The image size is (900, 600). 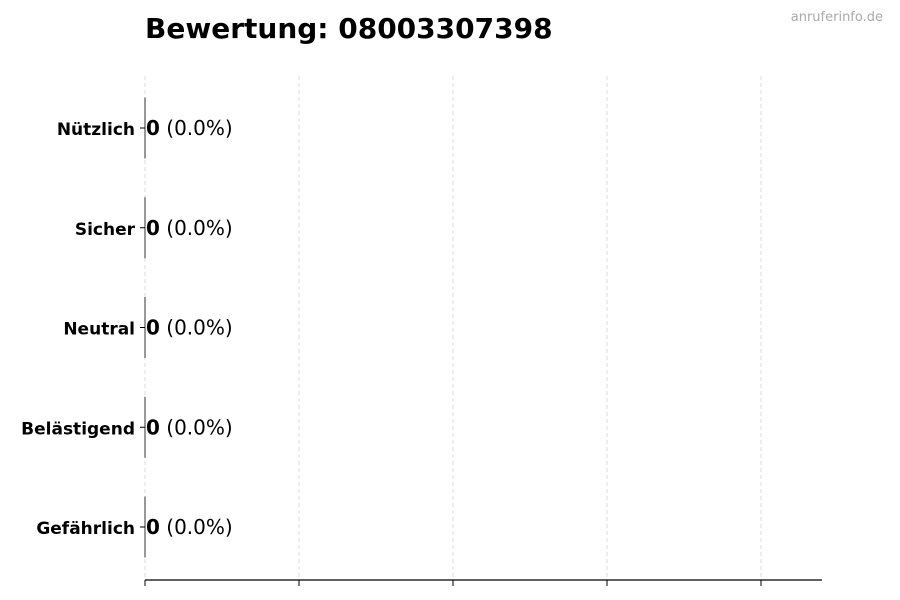 What do you see at coordinates (96, 130) in the screenshot?
I see `y-tick-label: Nützlich` at bounding box center [96, 130].